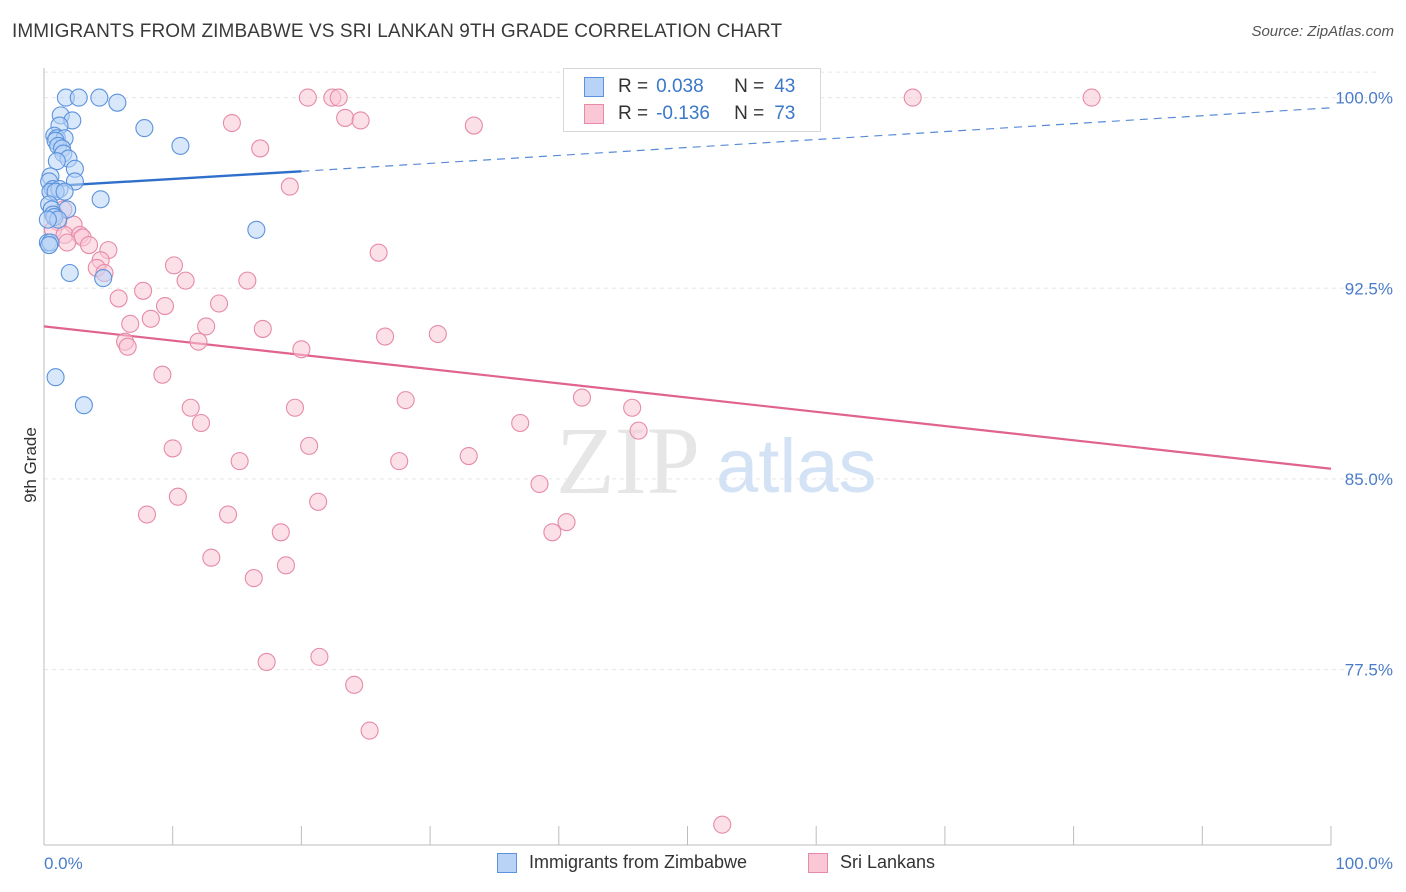 Image resolution: width=1406 pixels, height=892 pixels. Describe the element at coordinates (683, 113) in the screenshot. I see `legend-r-value: -0.136` at that location.